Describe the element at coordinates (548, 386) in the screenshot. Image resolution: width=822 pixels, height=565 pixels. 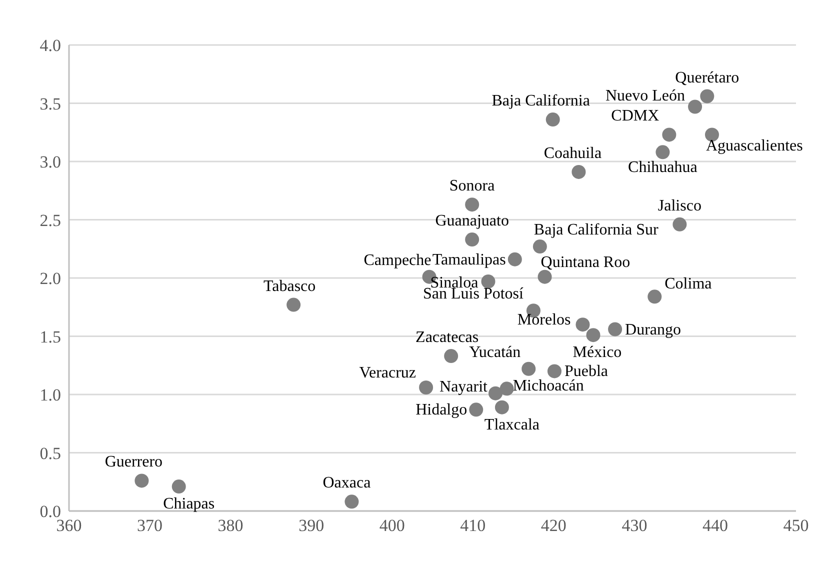
I see `series-label: Michoacán` at that location.